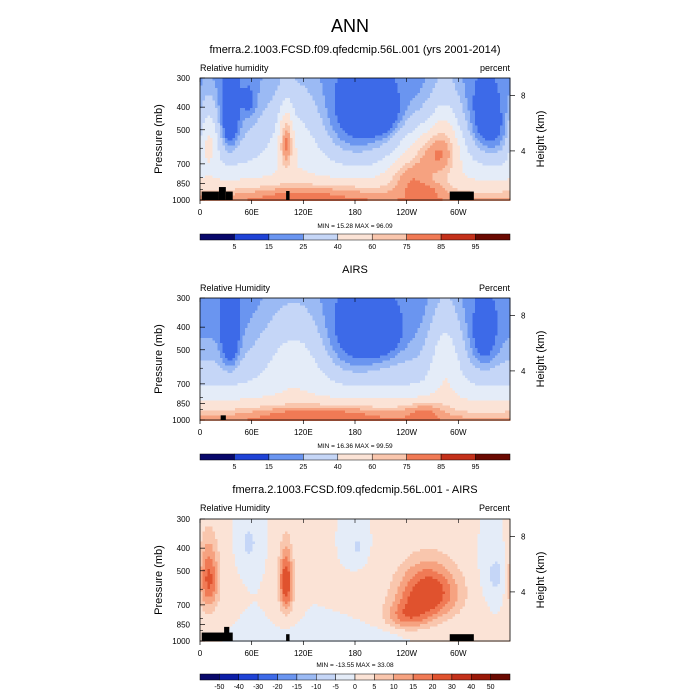 This screenshot has width=700, height=700. I want to click on colorbar-tick-label: 25, so click(303, 467).